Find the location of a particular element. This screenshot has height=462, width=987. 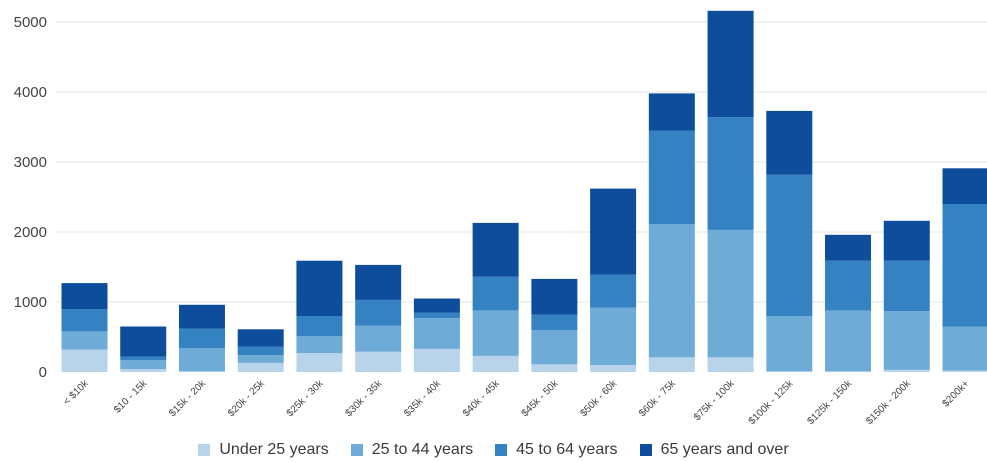

x-tick-label: $10 - 15k is located at coordinates (131, 397).